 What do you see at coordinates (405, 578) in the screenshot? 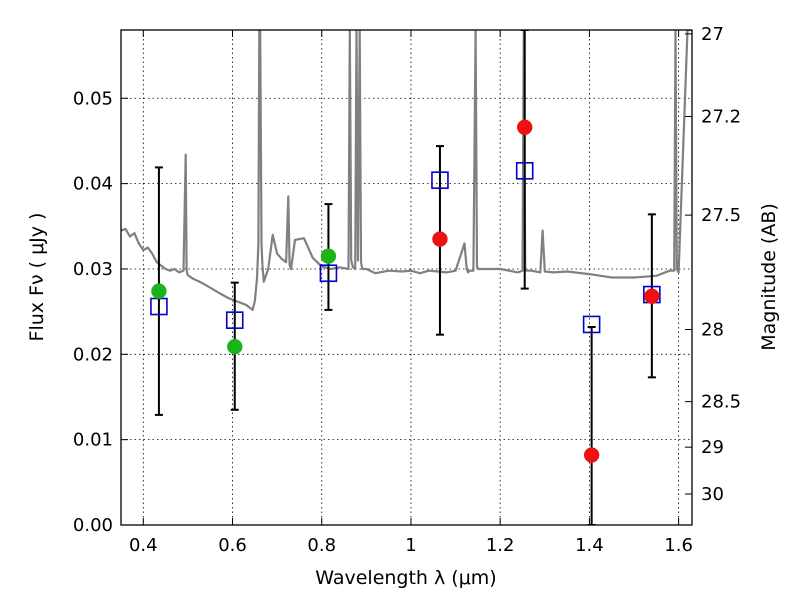
I see `x-axis-label: Wavelength λ (μm)` at bounding box center [405, 578].